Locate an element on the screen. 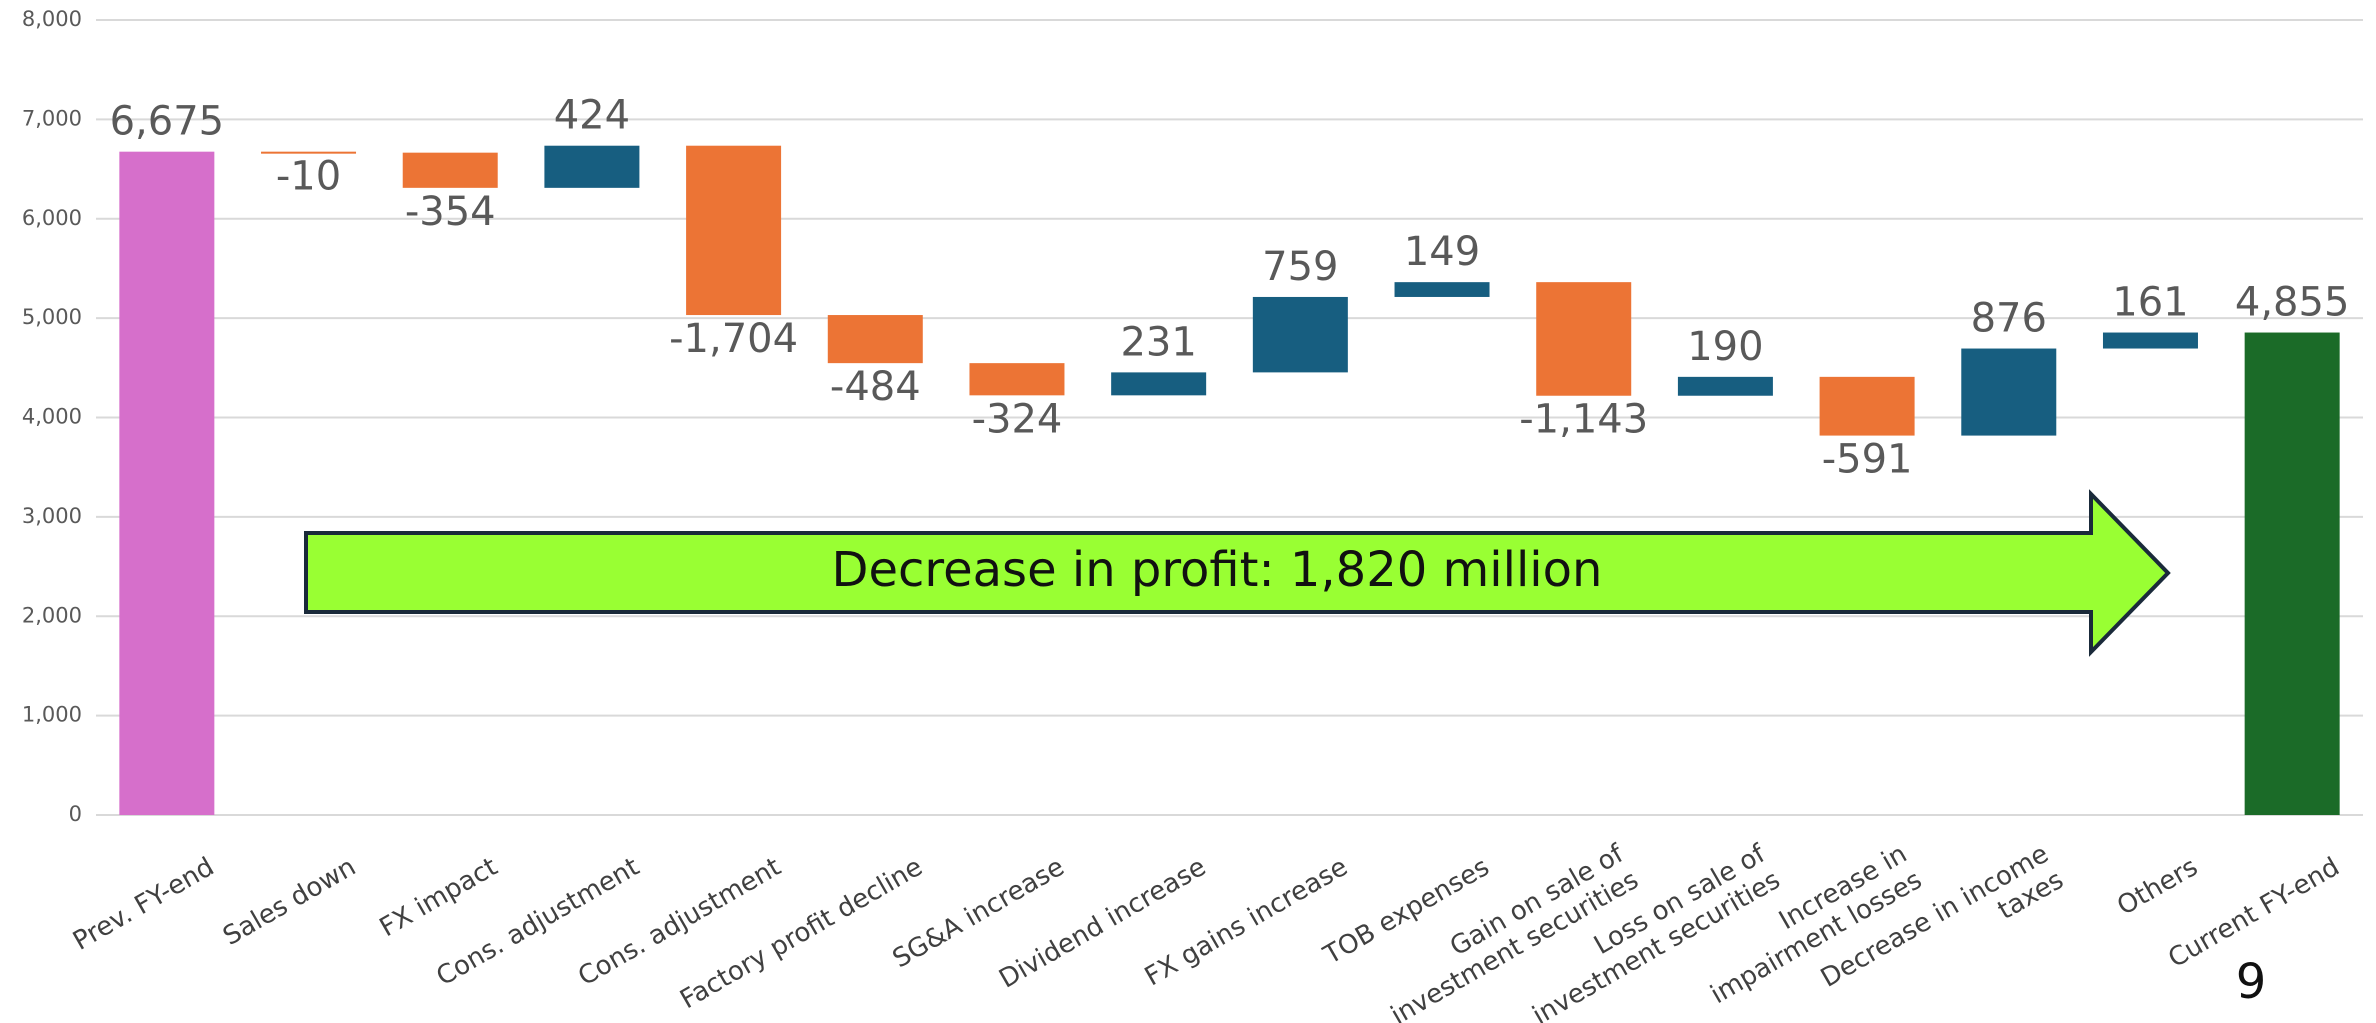 This screenshot has height=1023, width=2376. y-tick-label: 8,000 is located at coordinates (52, 19).